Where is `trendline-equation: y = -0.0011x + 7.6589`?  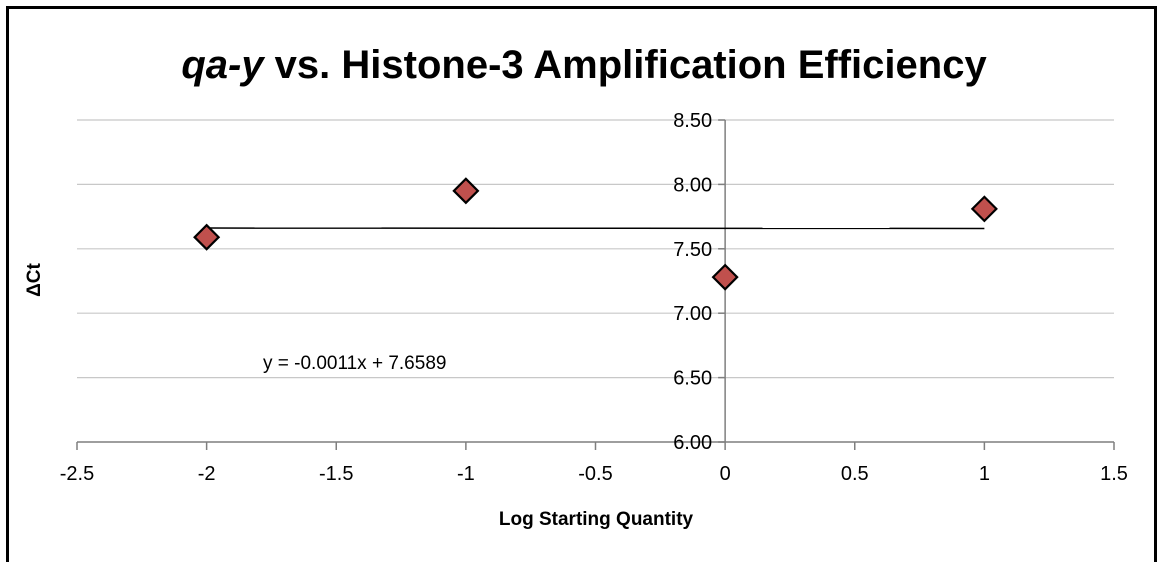
trendline-equation: y = -0.0011x + 7.6589 is located at coordinates (354, 363).